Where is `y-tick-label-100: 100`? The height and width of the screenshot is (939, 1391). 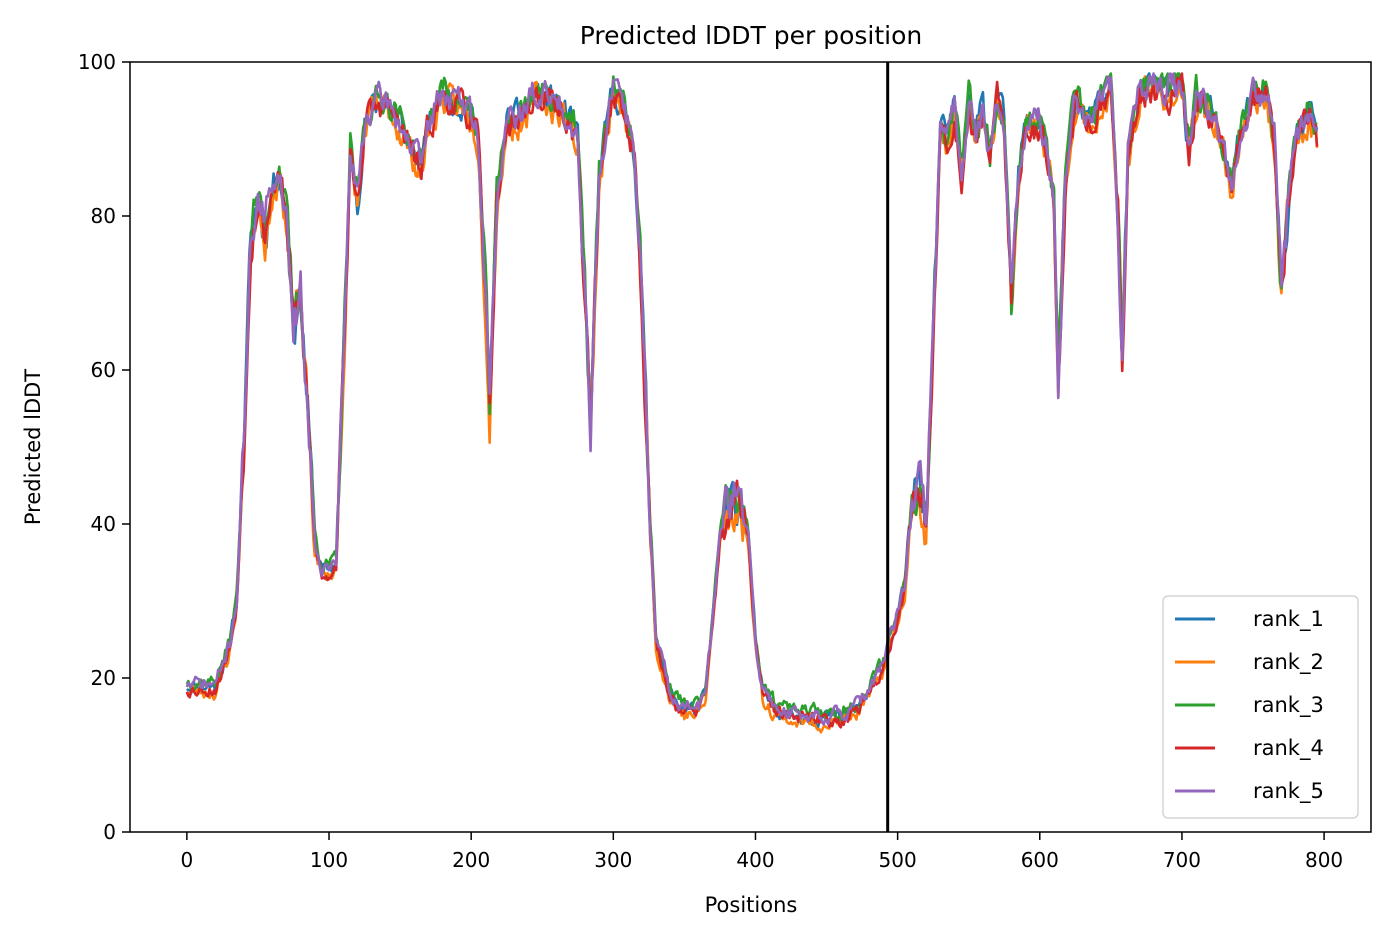
y-tick-label-100: 100 is located at coordinates (97, 62).